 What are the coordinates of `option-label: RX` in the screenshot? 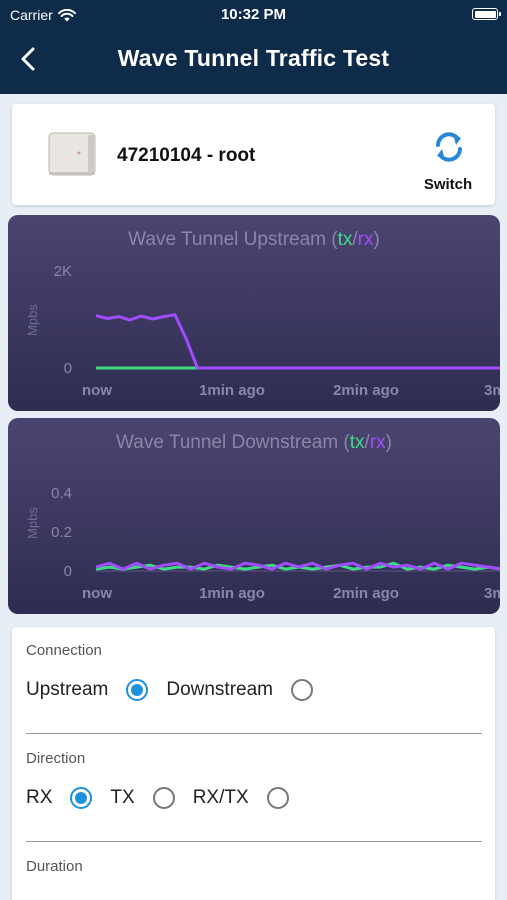 It's located at (39, 797).